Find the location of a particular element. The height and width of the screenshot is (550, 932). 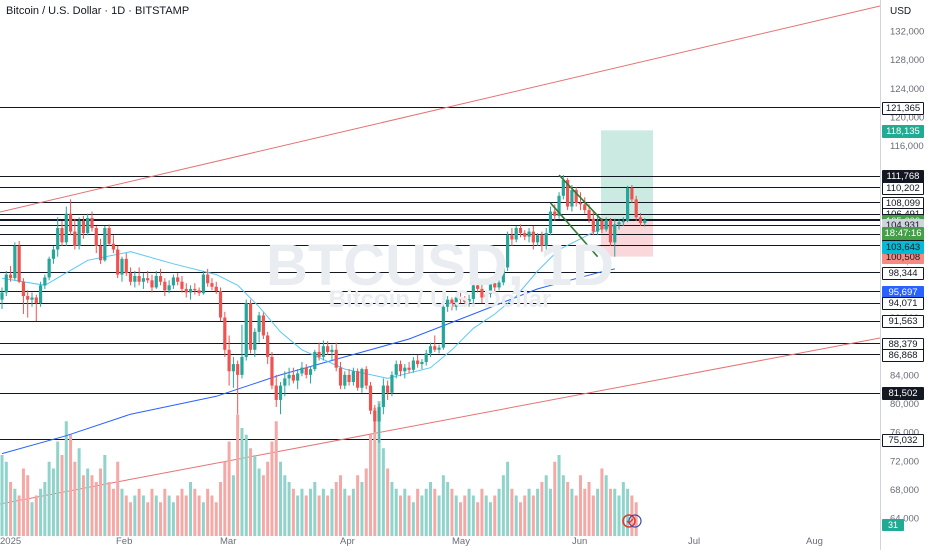

x-tick-label: Apr is located at coordinates (347, 541).